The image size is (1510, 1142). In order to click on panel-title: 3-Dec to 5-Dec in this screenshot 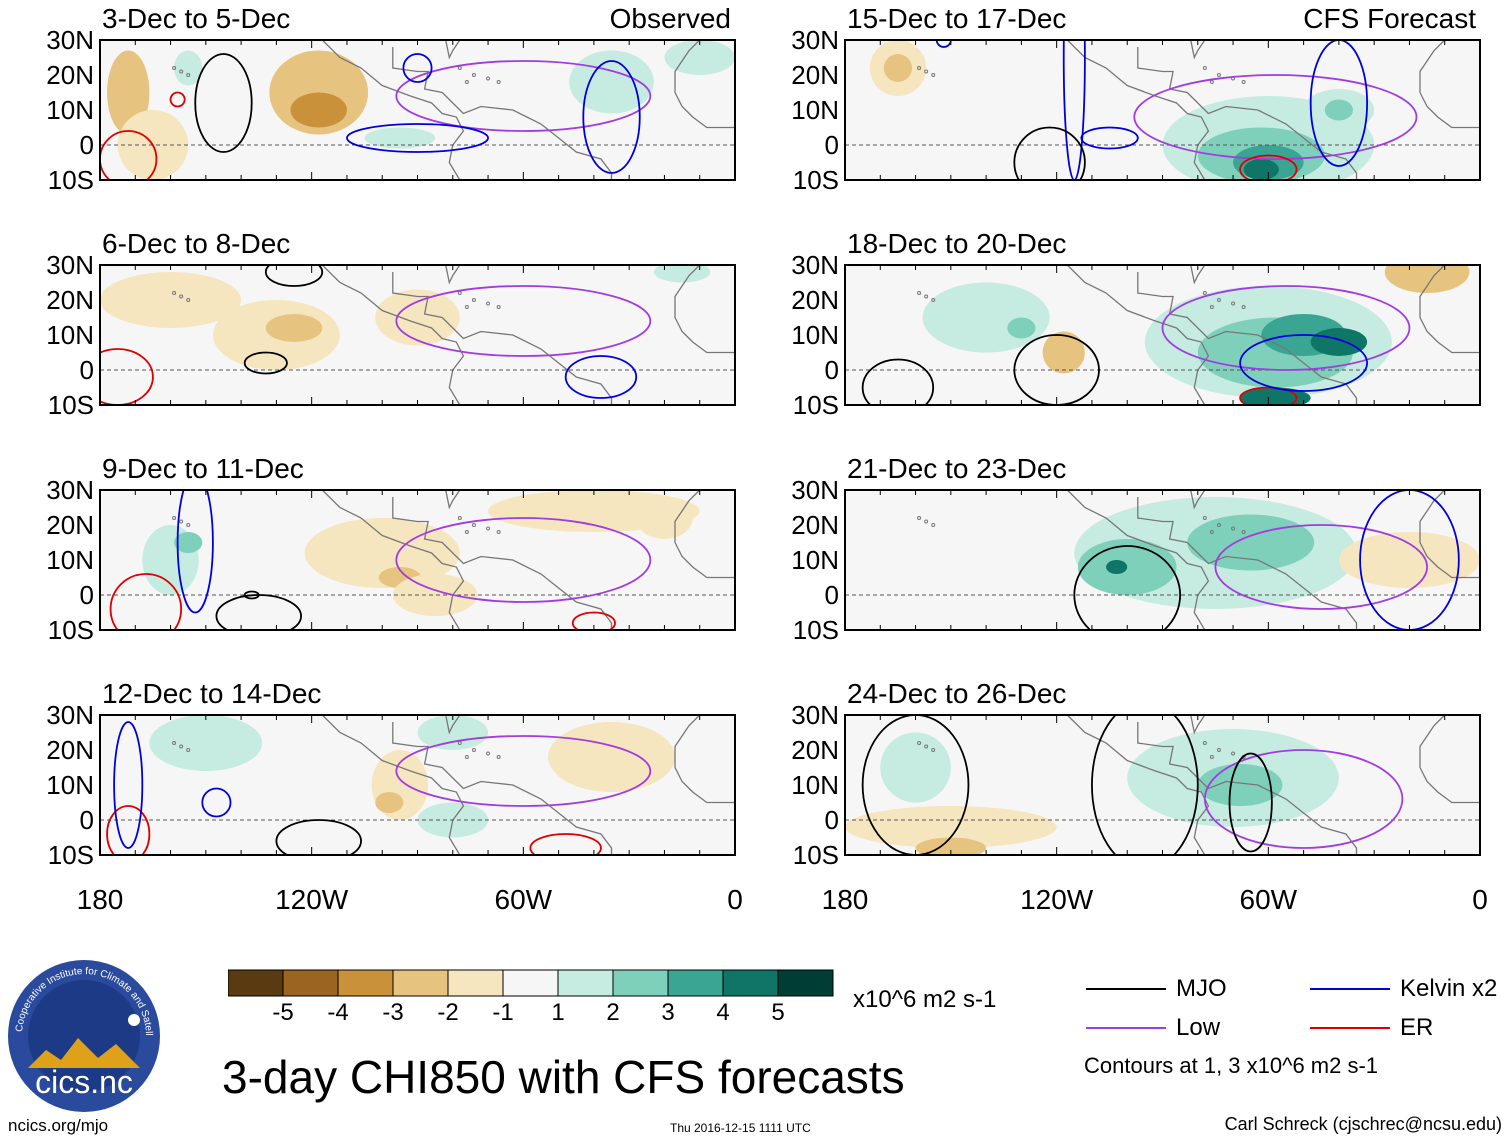, I will do `click(196, 18)`.